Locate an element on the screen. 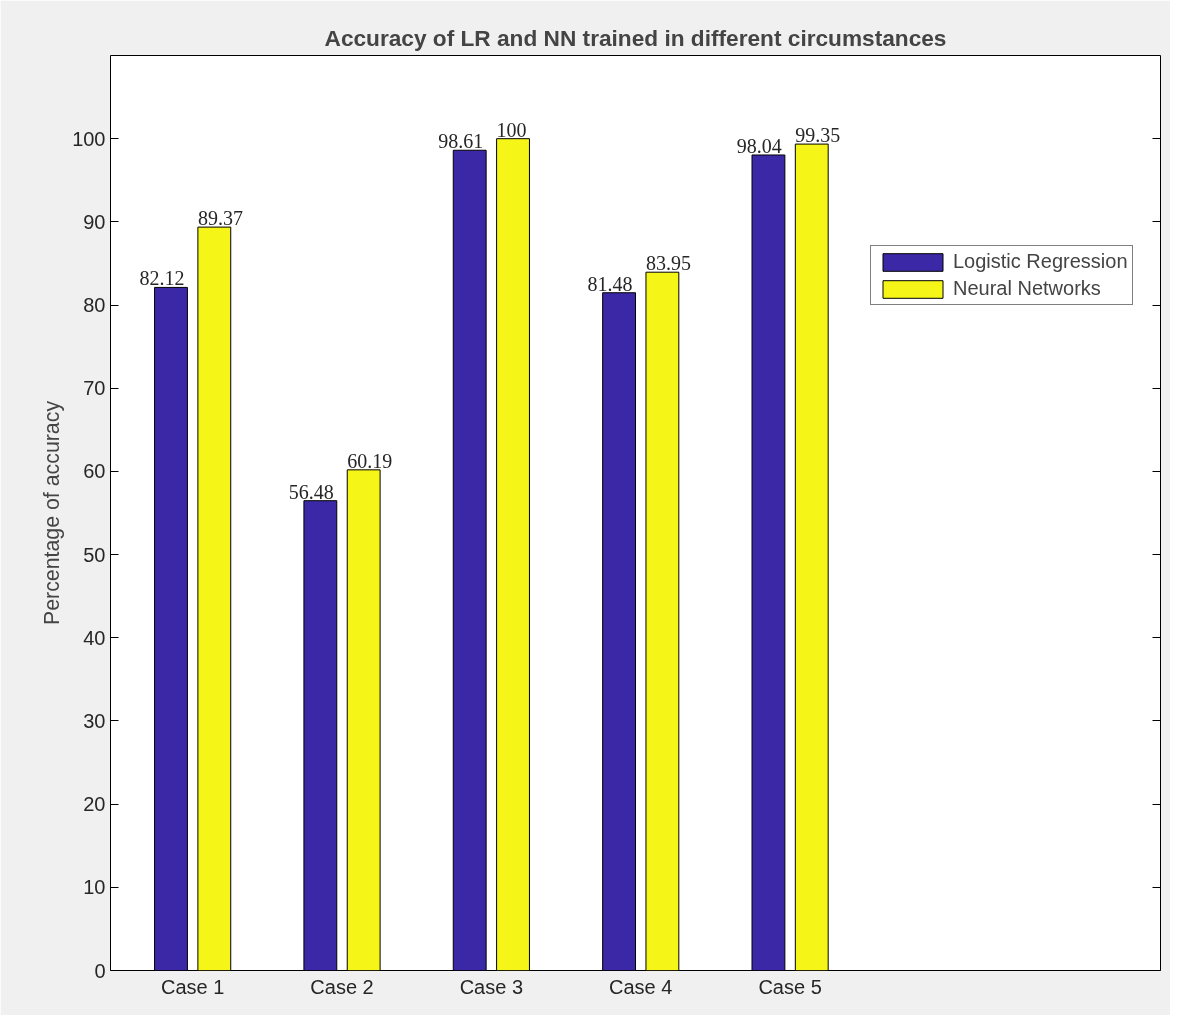  y-axis-title: Percentage of accuracy is located at coordinates (52, 513).